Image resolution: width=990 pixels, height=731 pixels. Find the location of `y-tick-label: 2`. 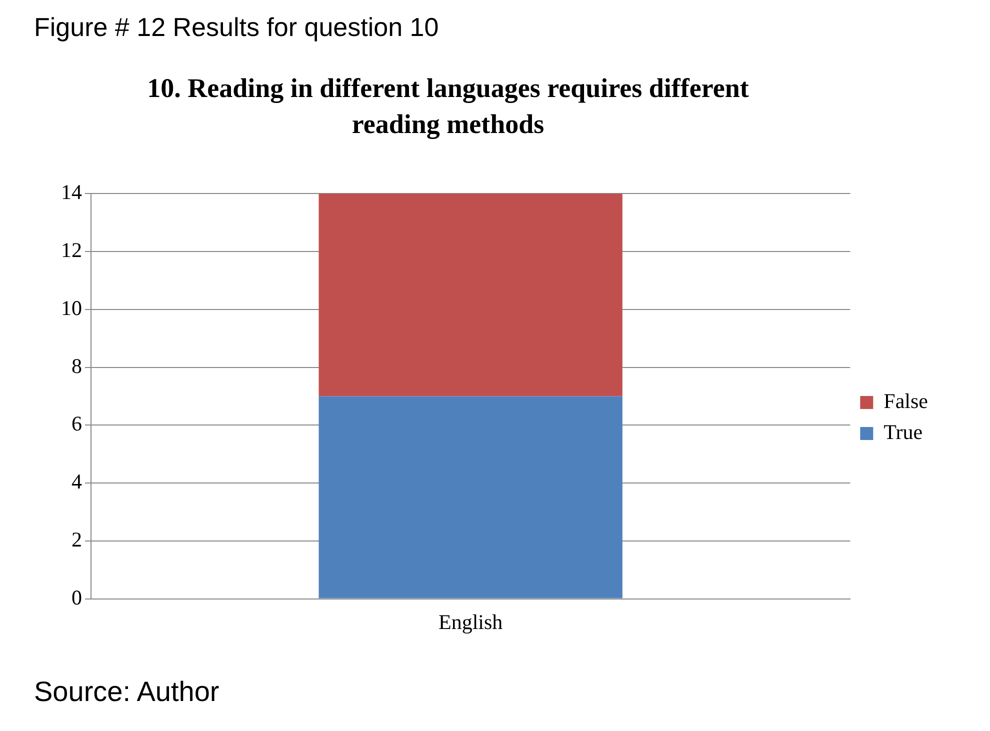

y-tick-label: 2 is located at coordinates (77, 539).